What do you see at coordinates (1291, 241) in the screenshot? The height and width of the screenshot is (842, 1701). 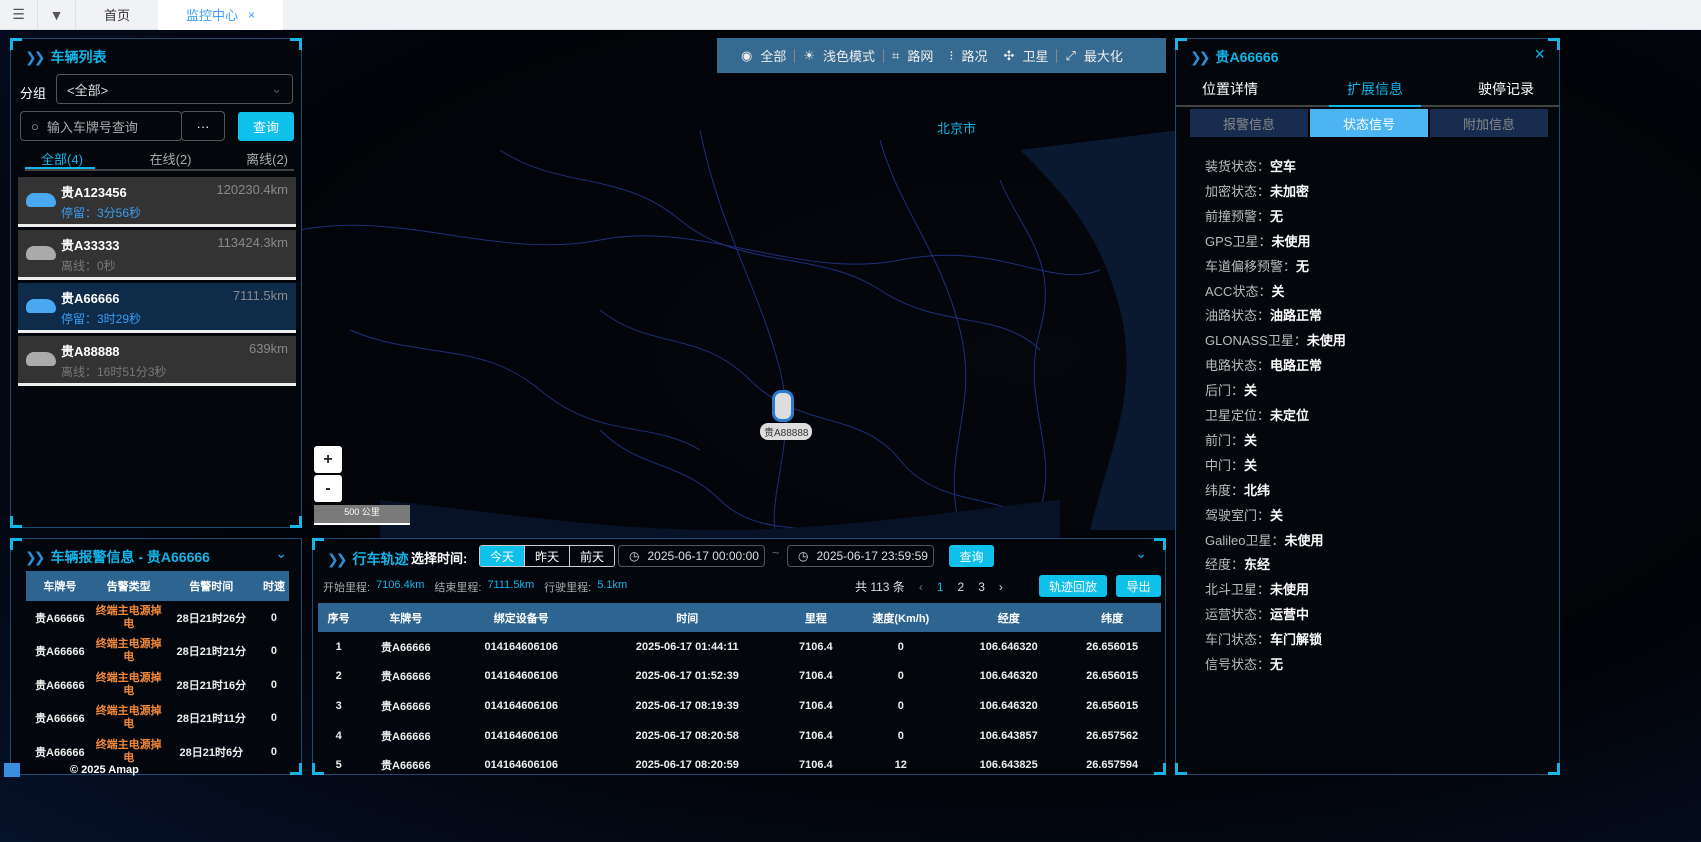 I see `field-value: 未使用` at bounding box center [1291, 241].